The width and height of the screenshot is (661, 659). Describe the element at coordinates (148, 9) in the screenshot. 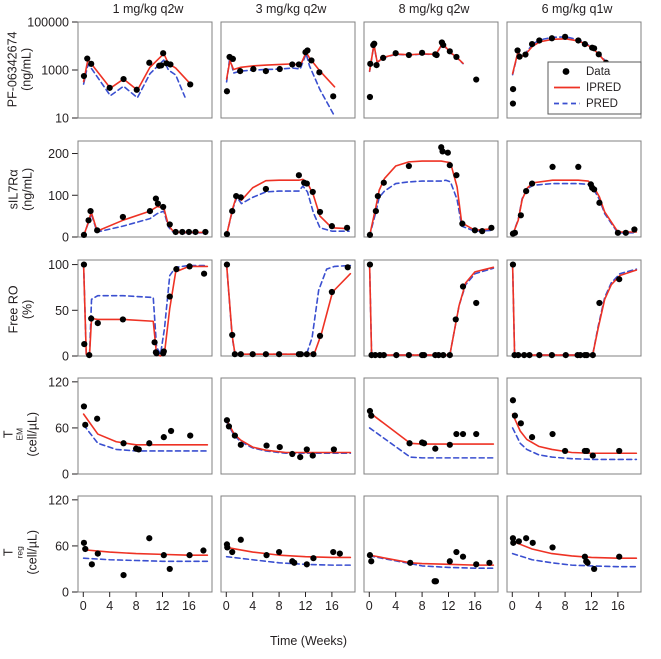

I see `column-title-1: 1 mg/kg q2w` at that location.